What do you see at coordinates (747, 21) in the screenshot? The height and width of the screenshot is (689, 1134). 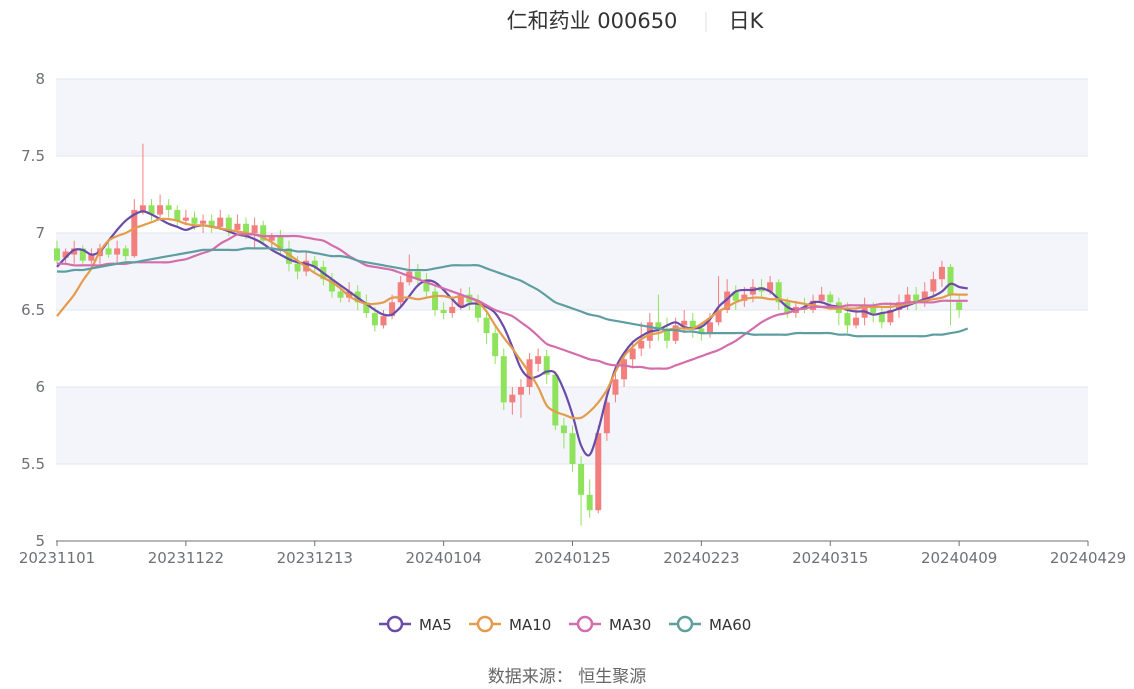 I see `chart-period: 日K` at bounding box center [747, 21].